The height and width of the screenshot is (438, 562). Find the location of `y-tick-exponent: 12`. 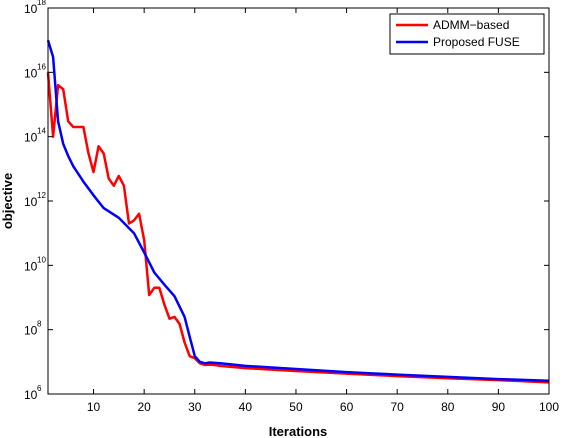

y-tick-exponent: 12 is located at coordinates (41, 195).